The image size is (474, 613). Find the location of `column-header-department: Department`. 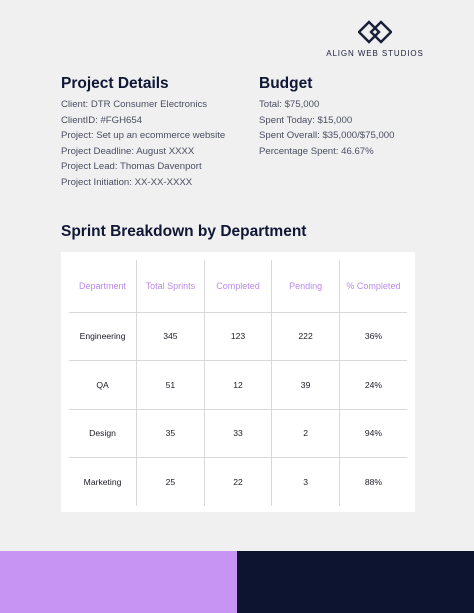

column-header-department: Department is located at coordinates (103, 285).